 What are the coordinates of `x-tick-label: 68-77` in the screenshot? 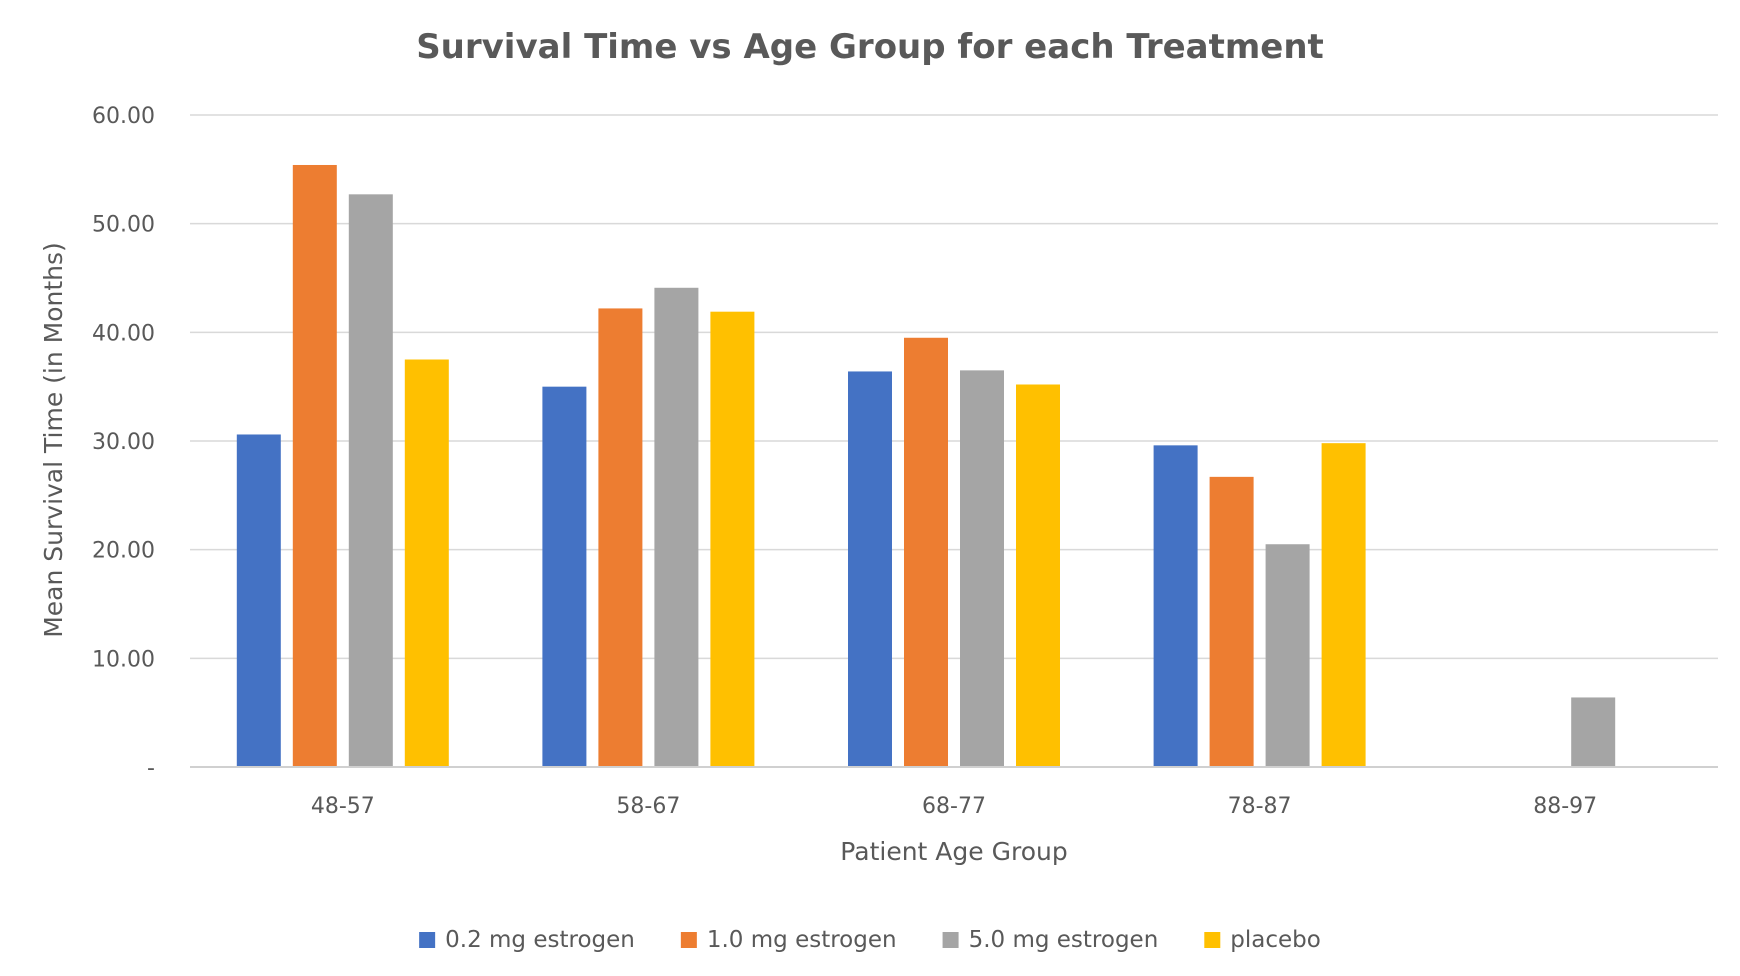 It's located at (954, 806).